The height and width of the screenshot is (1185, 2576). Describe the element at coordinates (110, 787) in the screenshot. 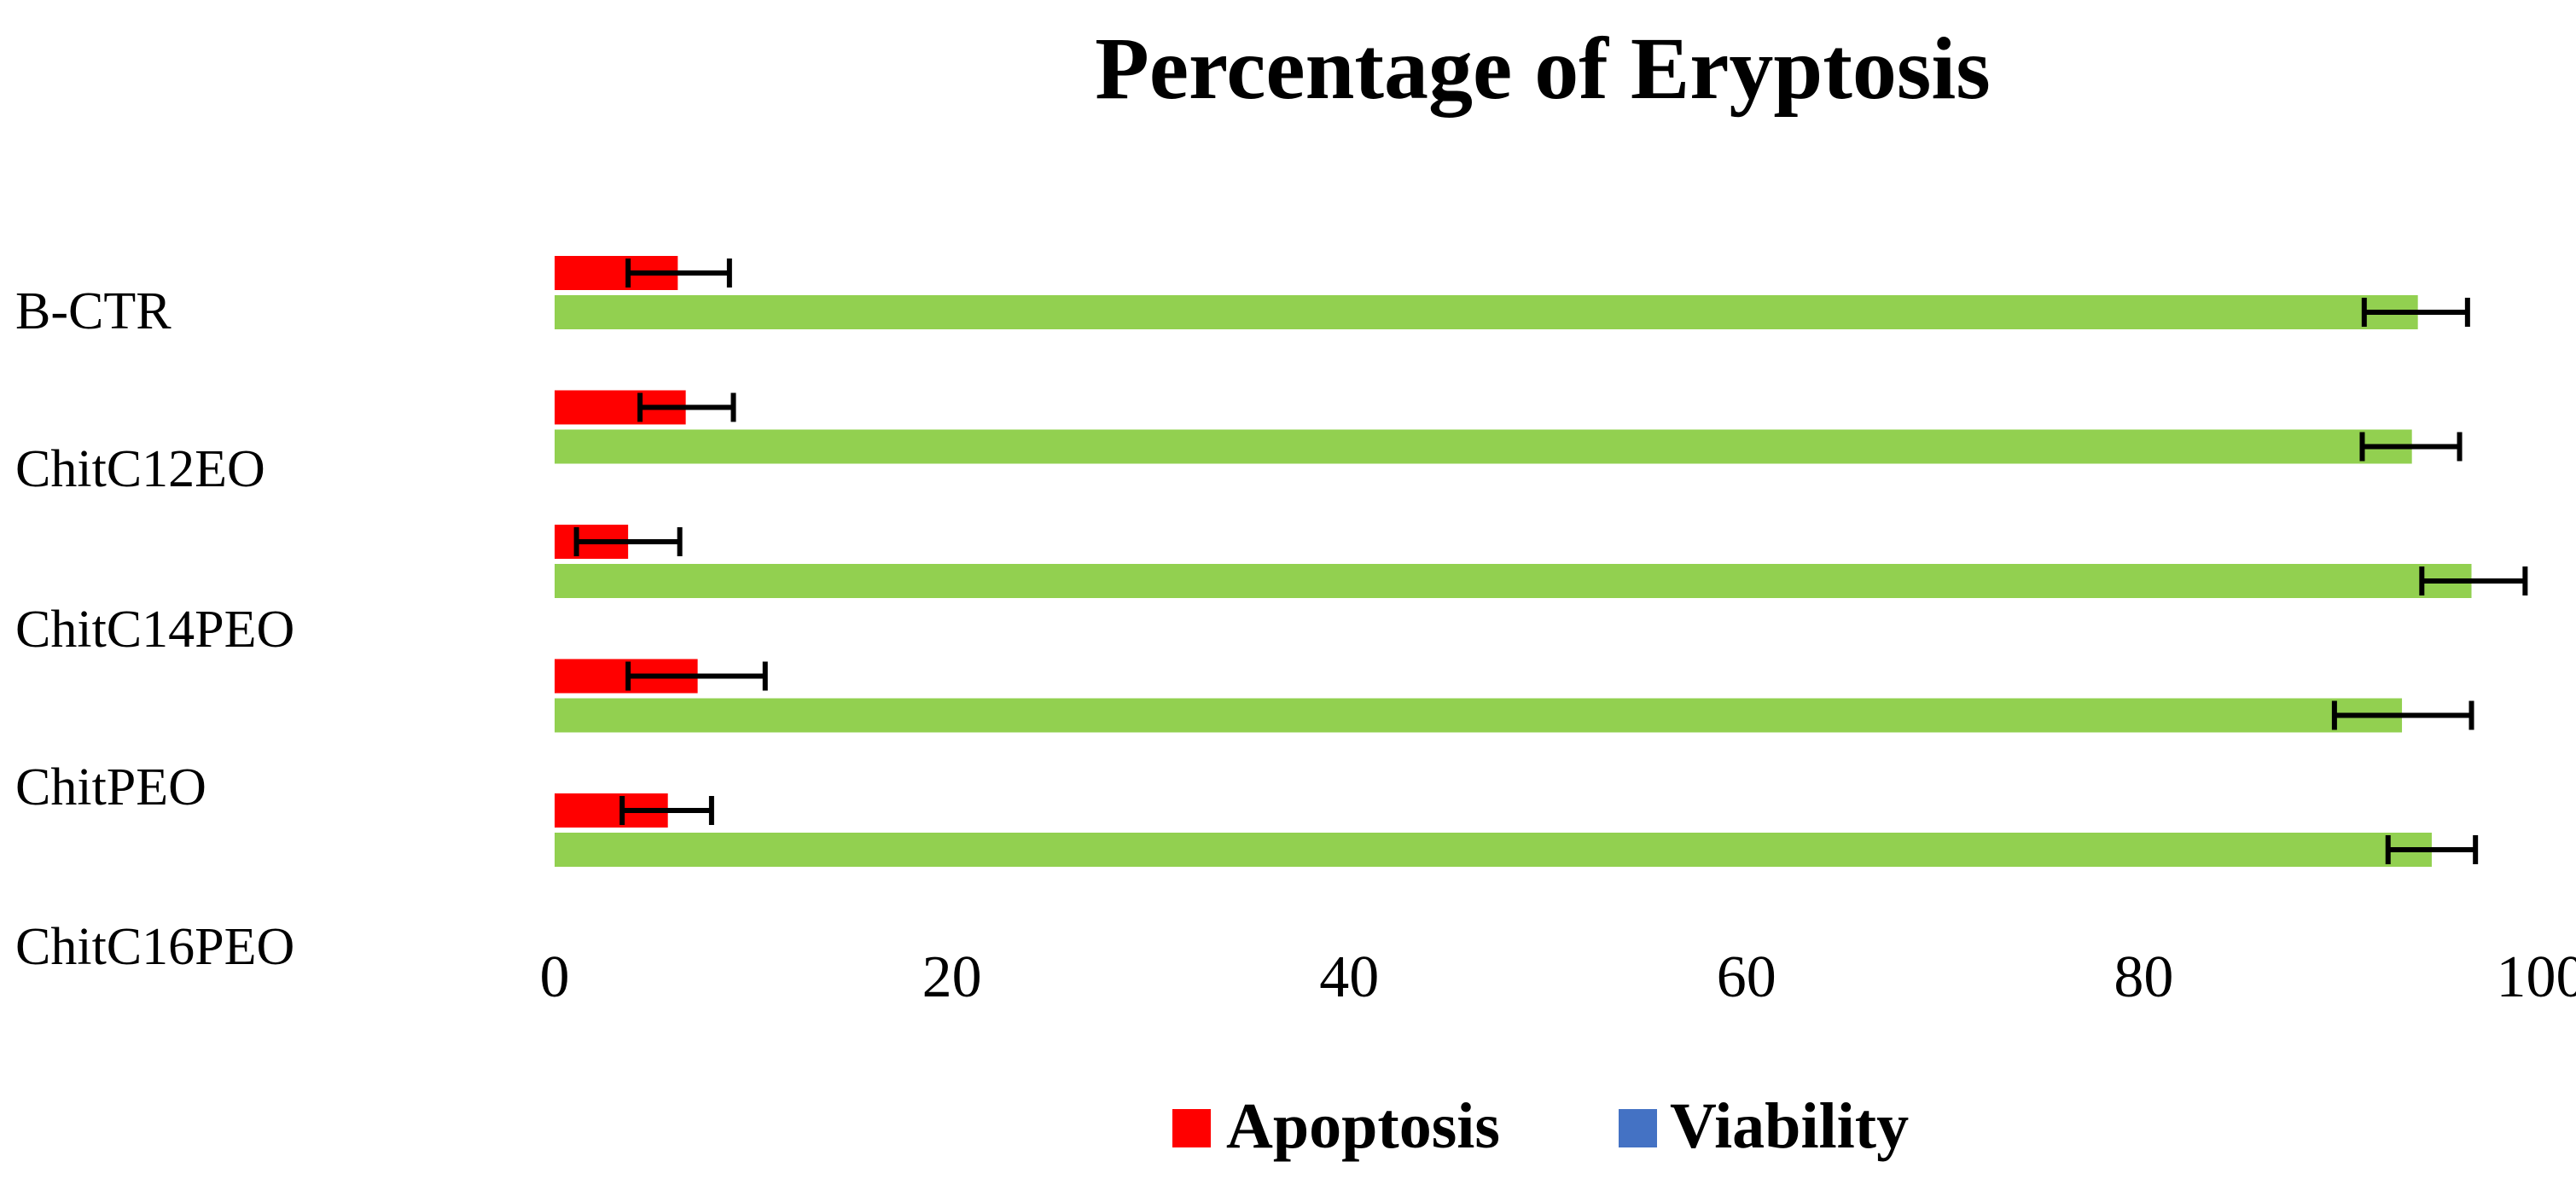

I see `category-label: ChitPEO` at that location.